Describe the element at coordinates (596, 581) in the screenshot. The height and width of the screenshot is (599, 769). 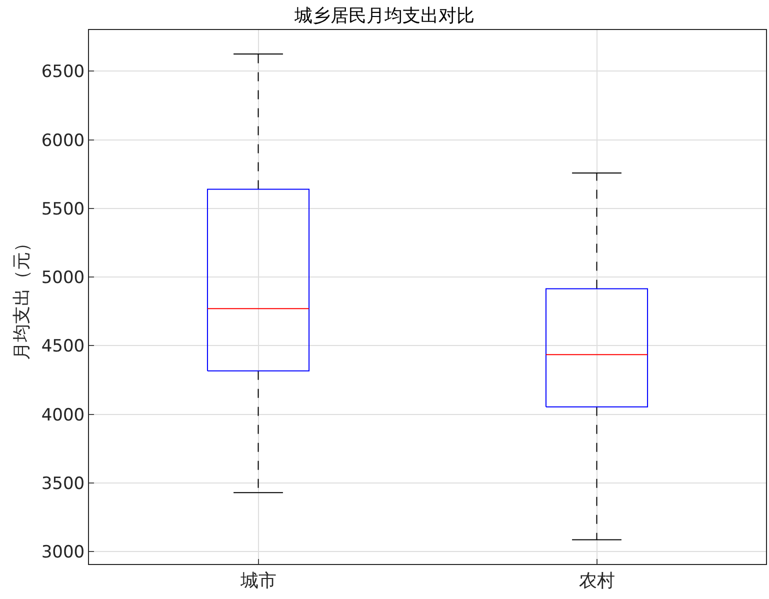
I see `x-tick-label: 农村` at that location.